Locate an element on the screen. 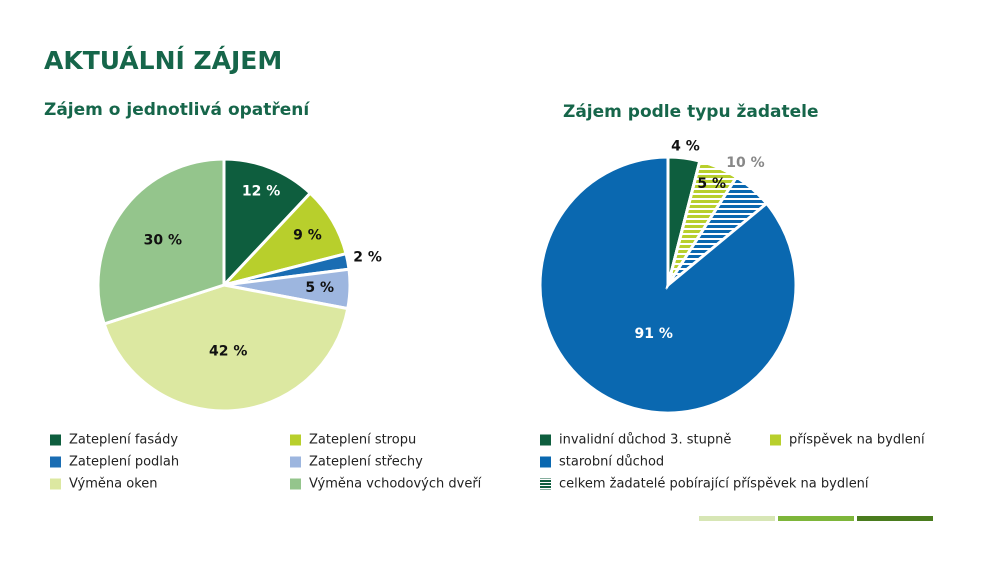  legend-label: Zateplení podlah is located at coordinates (124, 462).